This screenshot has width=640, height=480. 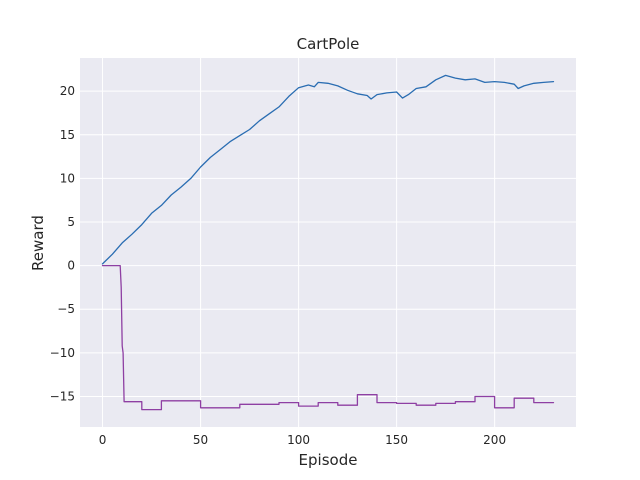 What do you see at coordinates (71, 266) in the screenshot?
I see `y-tick-label: 0` at bounding box center [71, 266].